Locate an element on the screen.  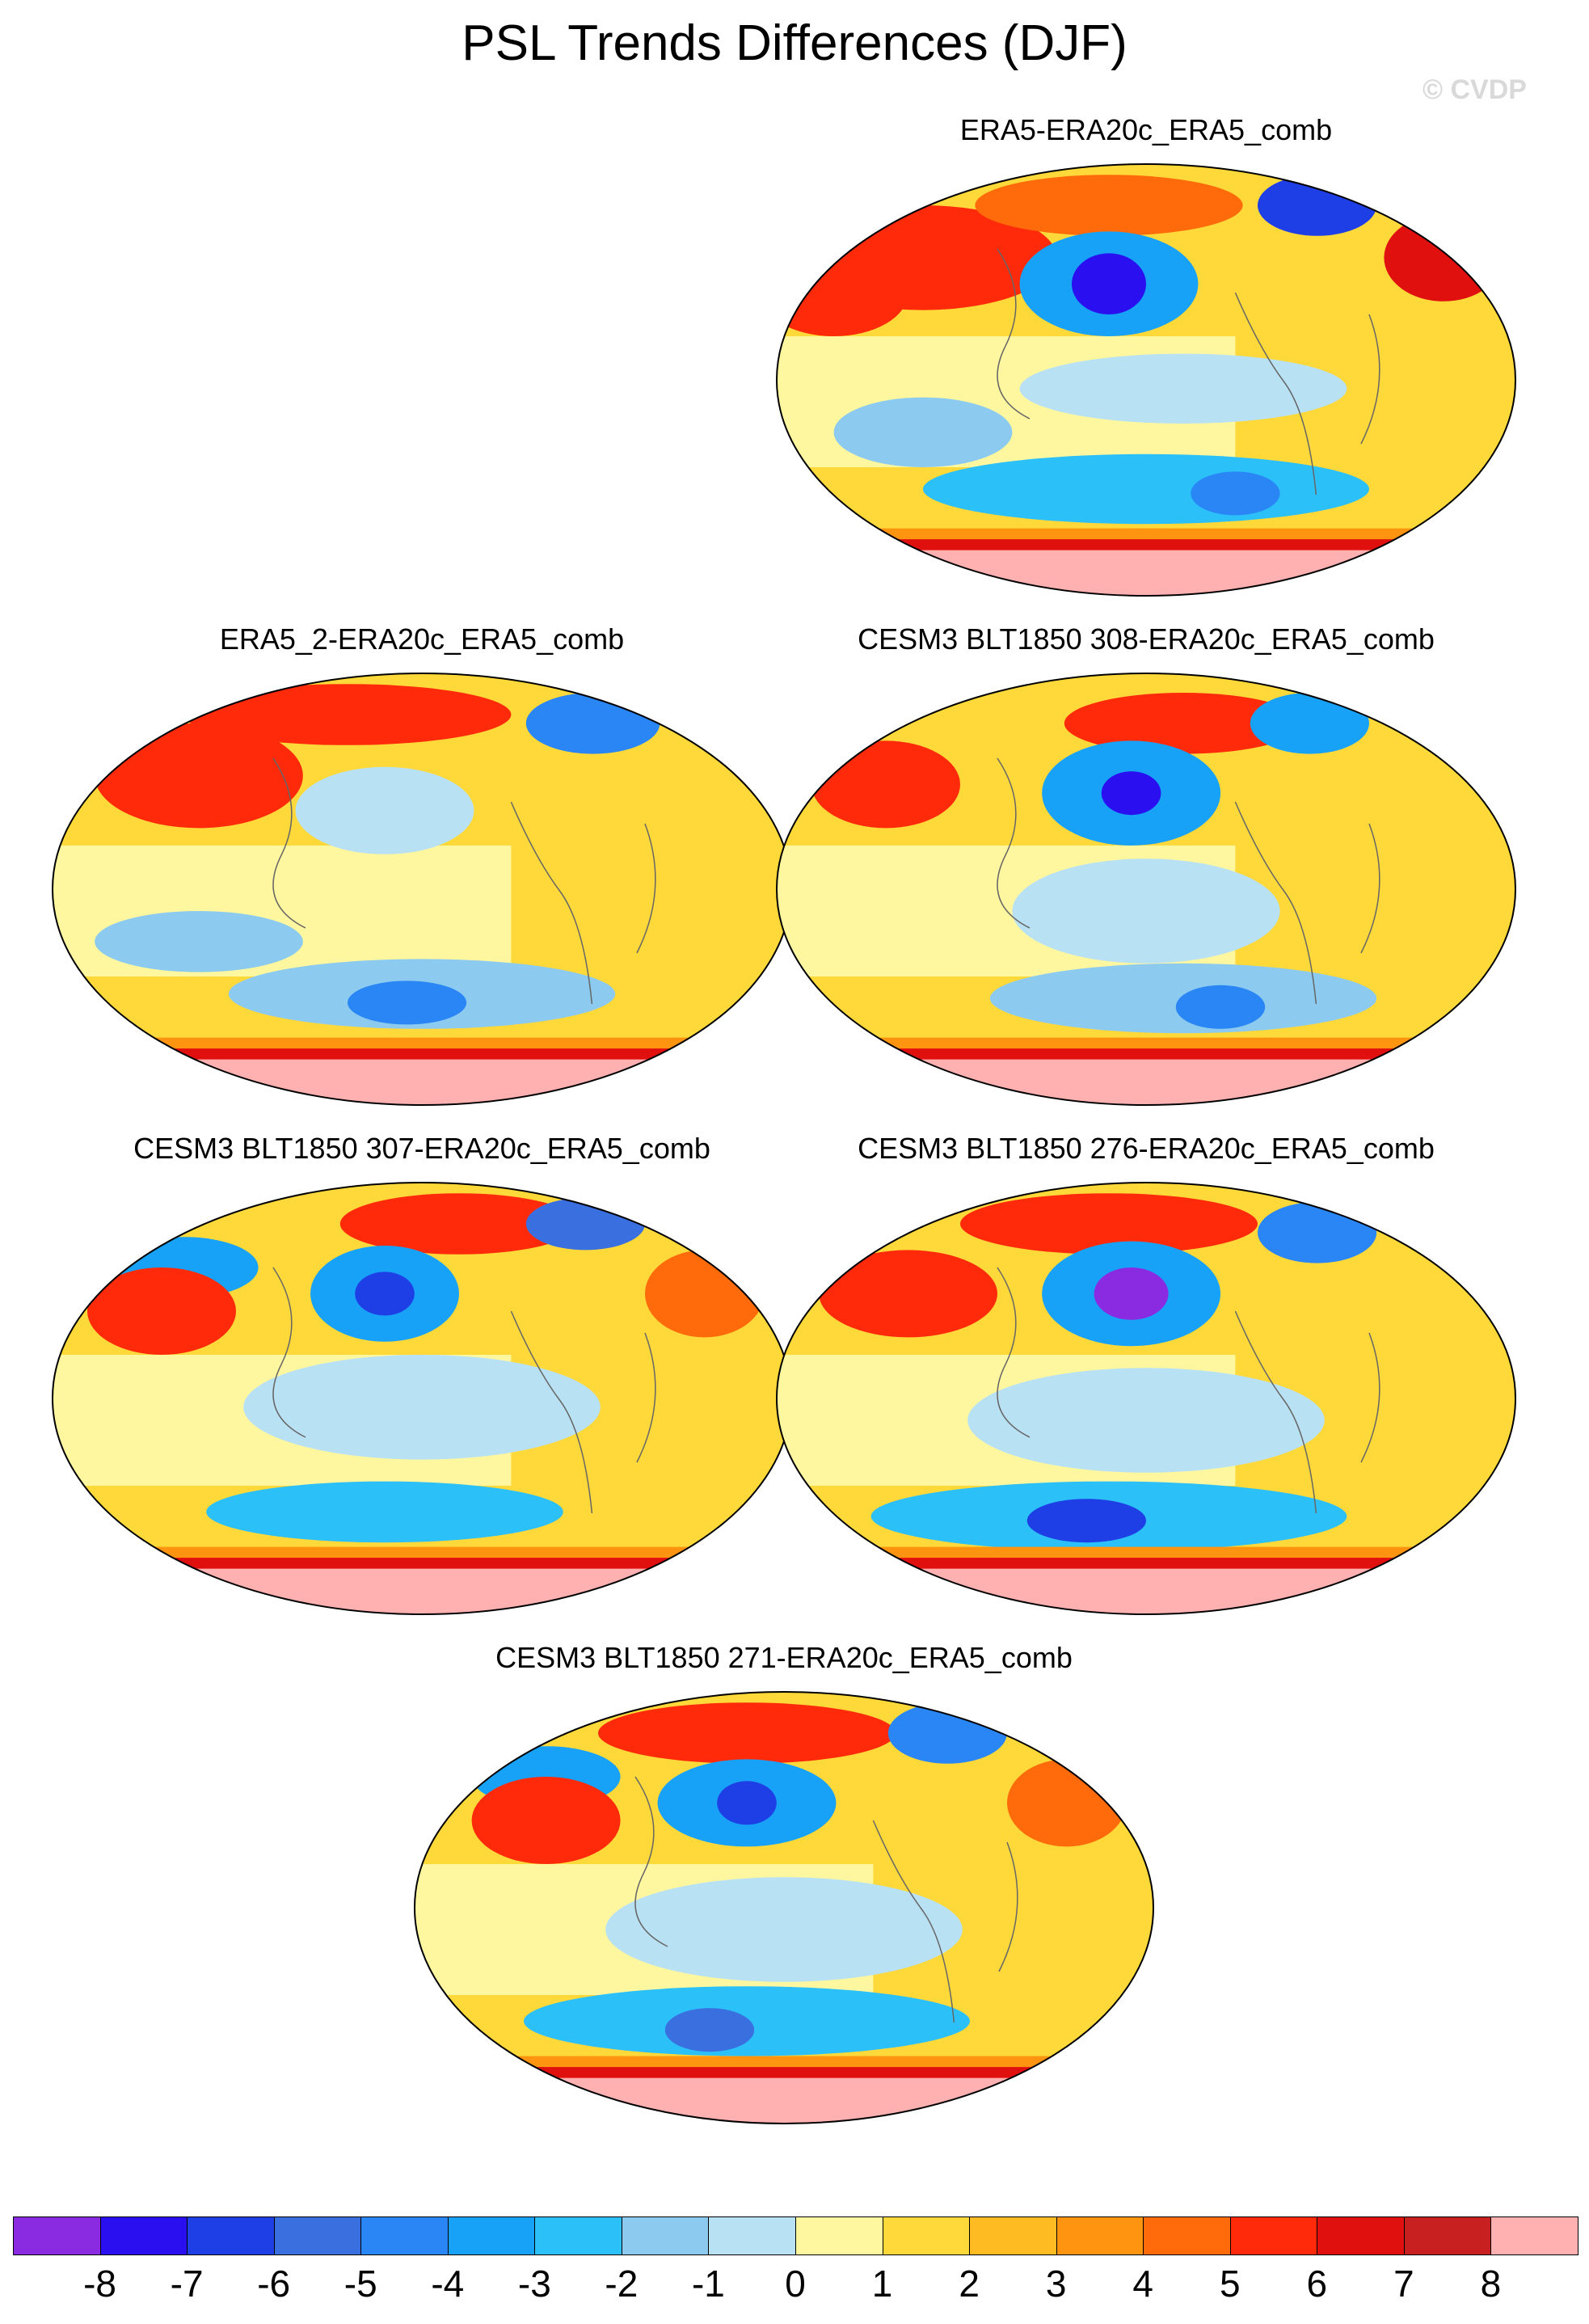
panel-title: ERA5_2-ERA20c_ERA5_comb is located at coordinates (422, 639).